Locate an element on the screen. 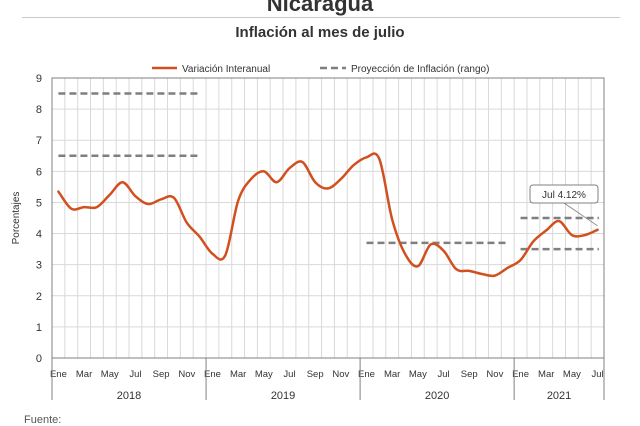 Image resolution: width=640 pixels, height=426 pixels. legend-label-series: Variación Interanual is located at coordinates (226, 69).